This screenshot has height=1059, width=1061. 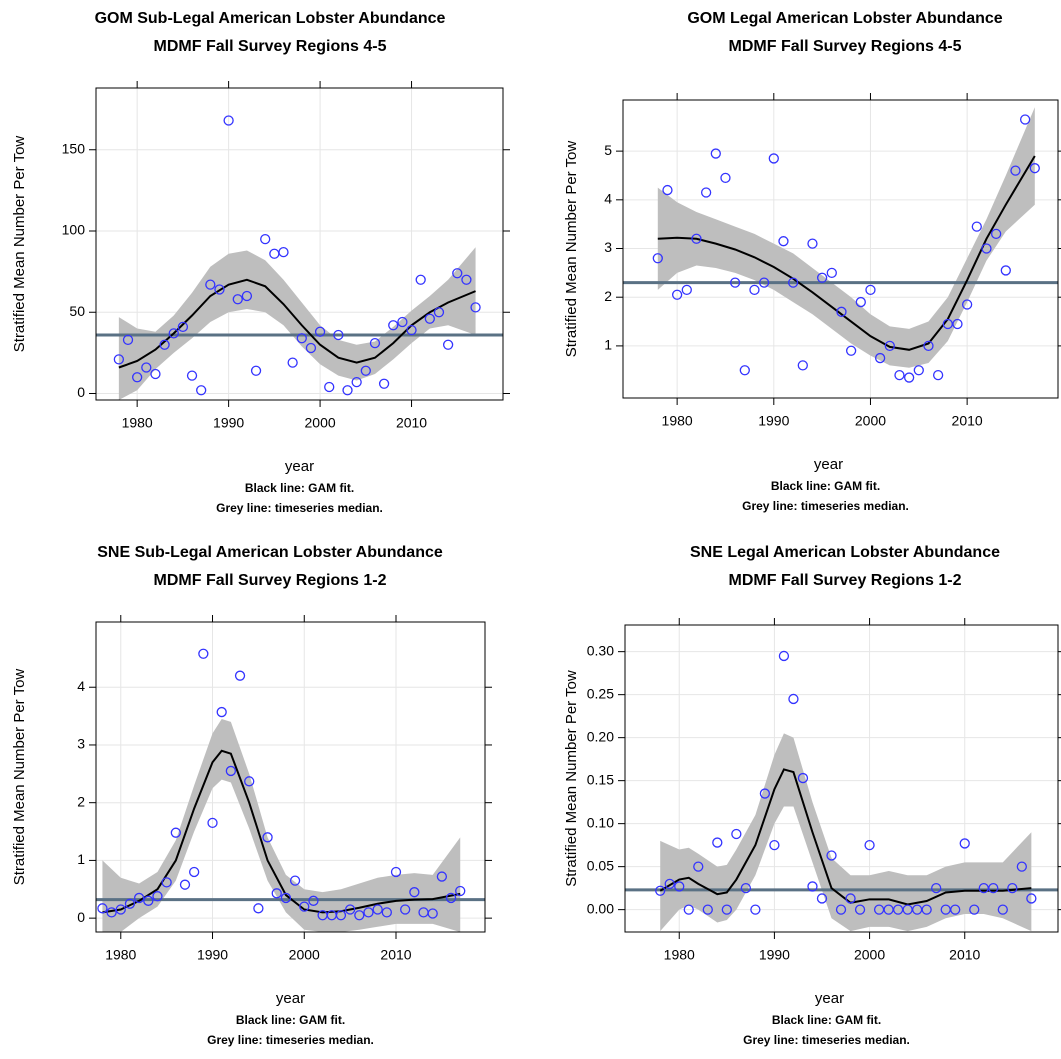 I want to click on y-tick-label: 0.30, so click(x=600, y=650).